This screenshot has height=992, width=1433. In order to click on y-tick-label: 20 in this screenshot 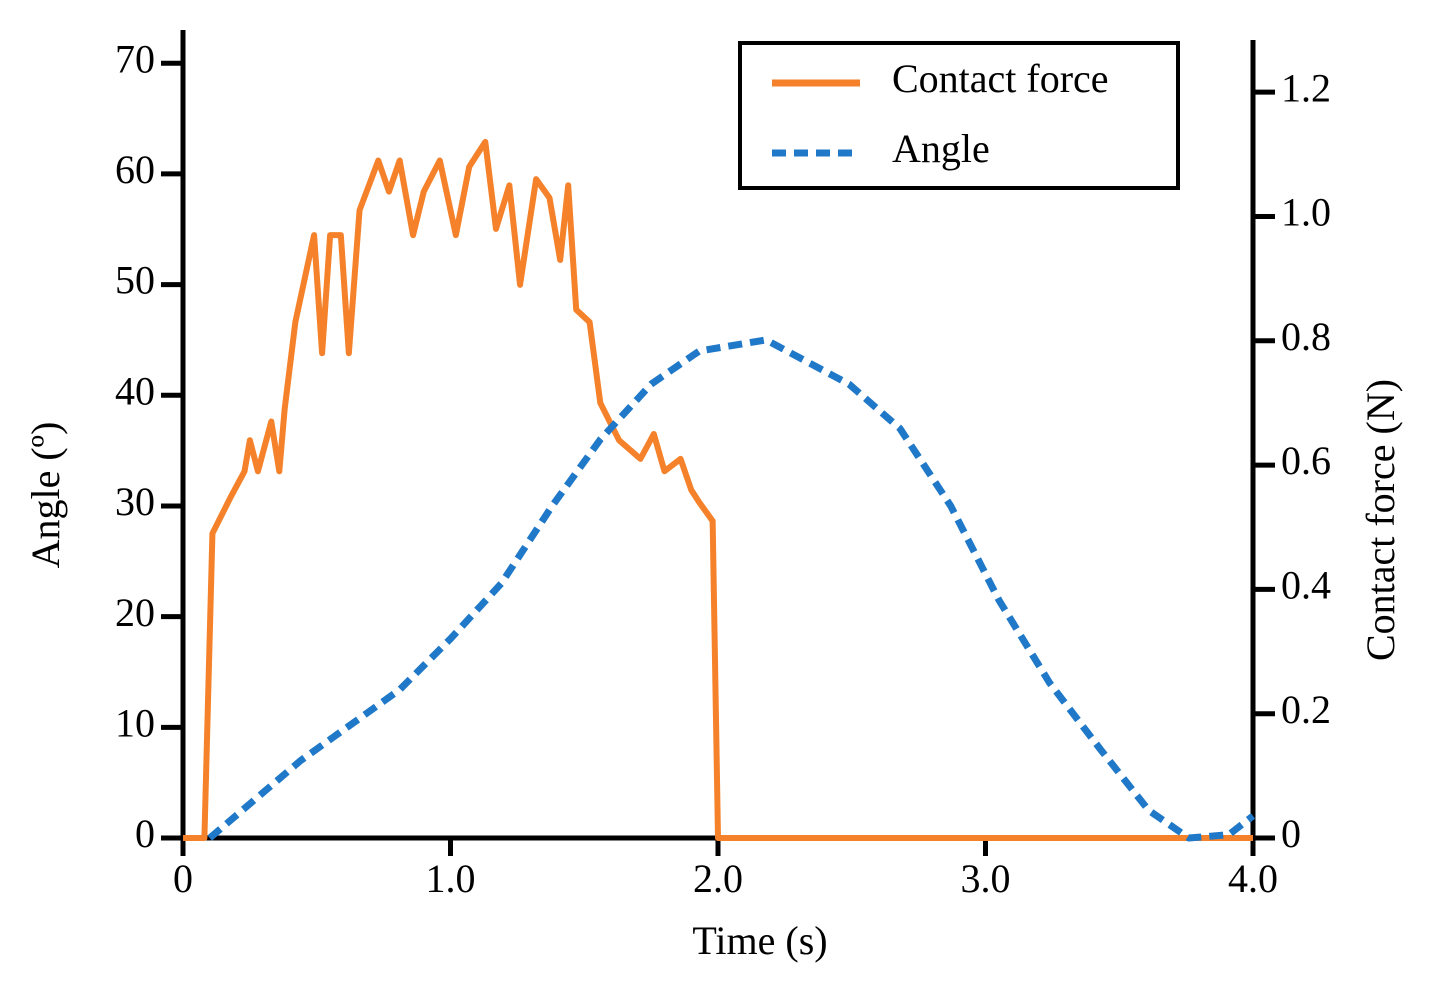, I will do `click(135, 612)`.